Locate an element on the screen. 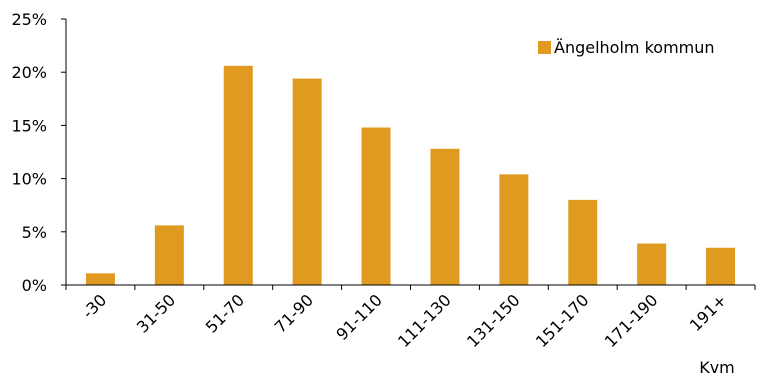 The height and width of the screenshot is (378, 763). y-tick-label: 25% is located at coordinates (29, 19).